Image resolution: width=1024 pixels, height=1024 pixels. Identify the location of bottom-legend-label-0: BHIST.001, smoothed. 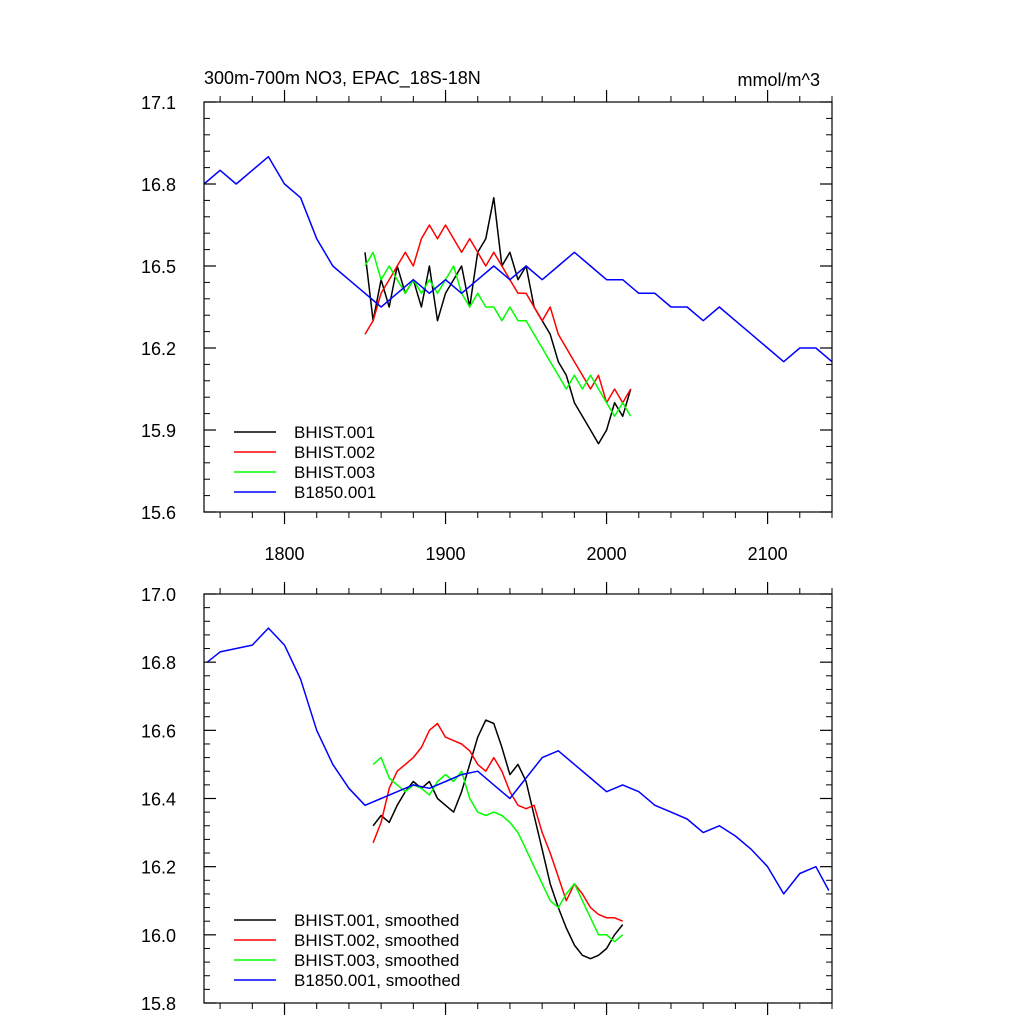
(376, 920).